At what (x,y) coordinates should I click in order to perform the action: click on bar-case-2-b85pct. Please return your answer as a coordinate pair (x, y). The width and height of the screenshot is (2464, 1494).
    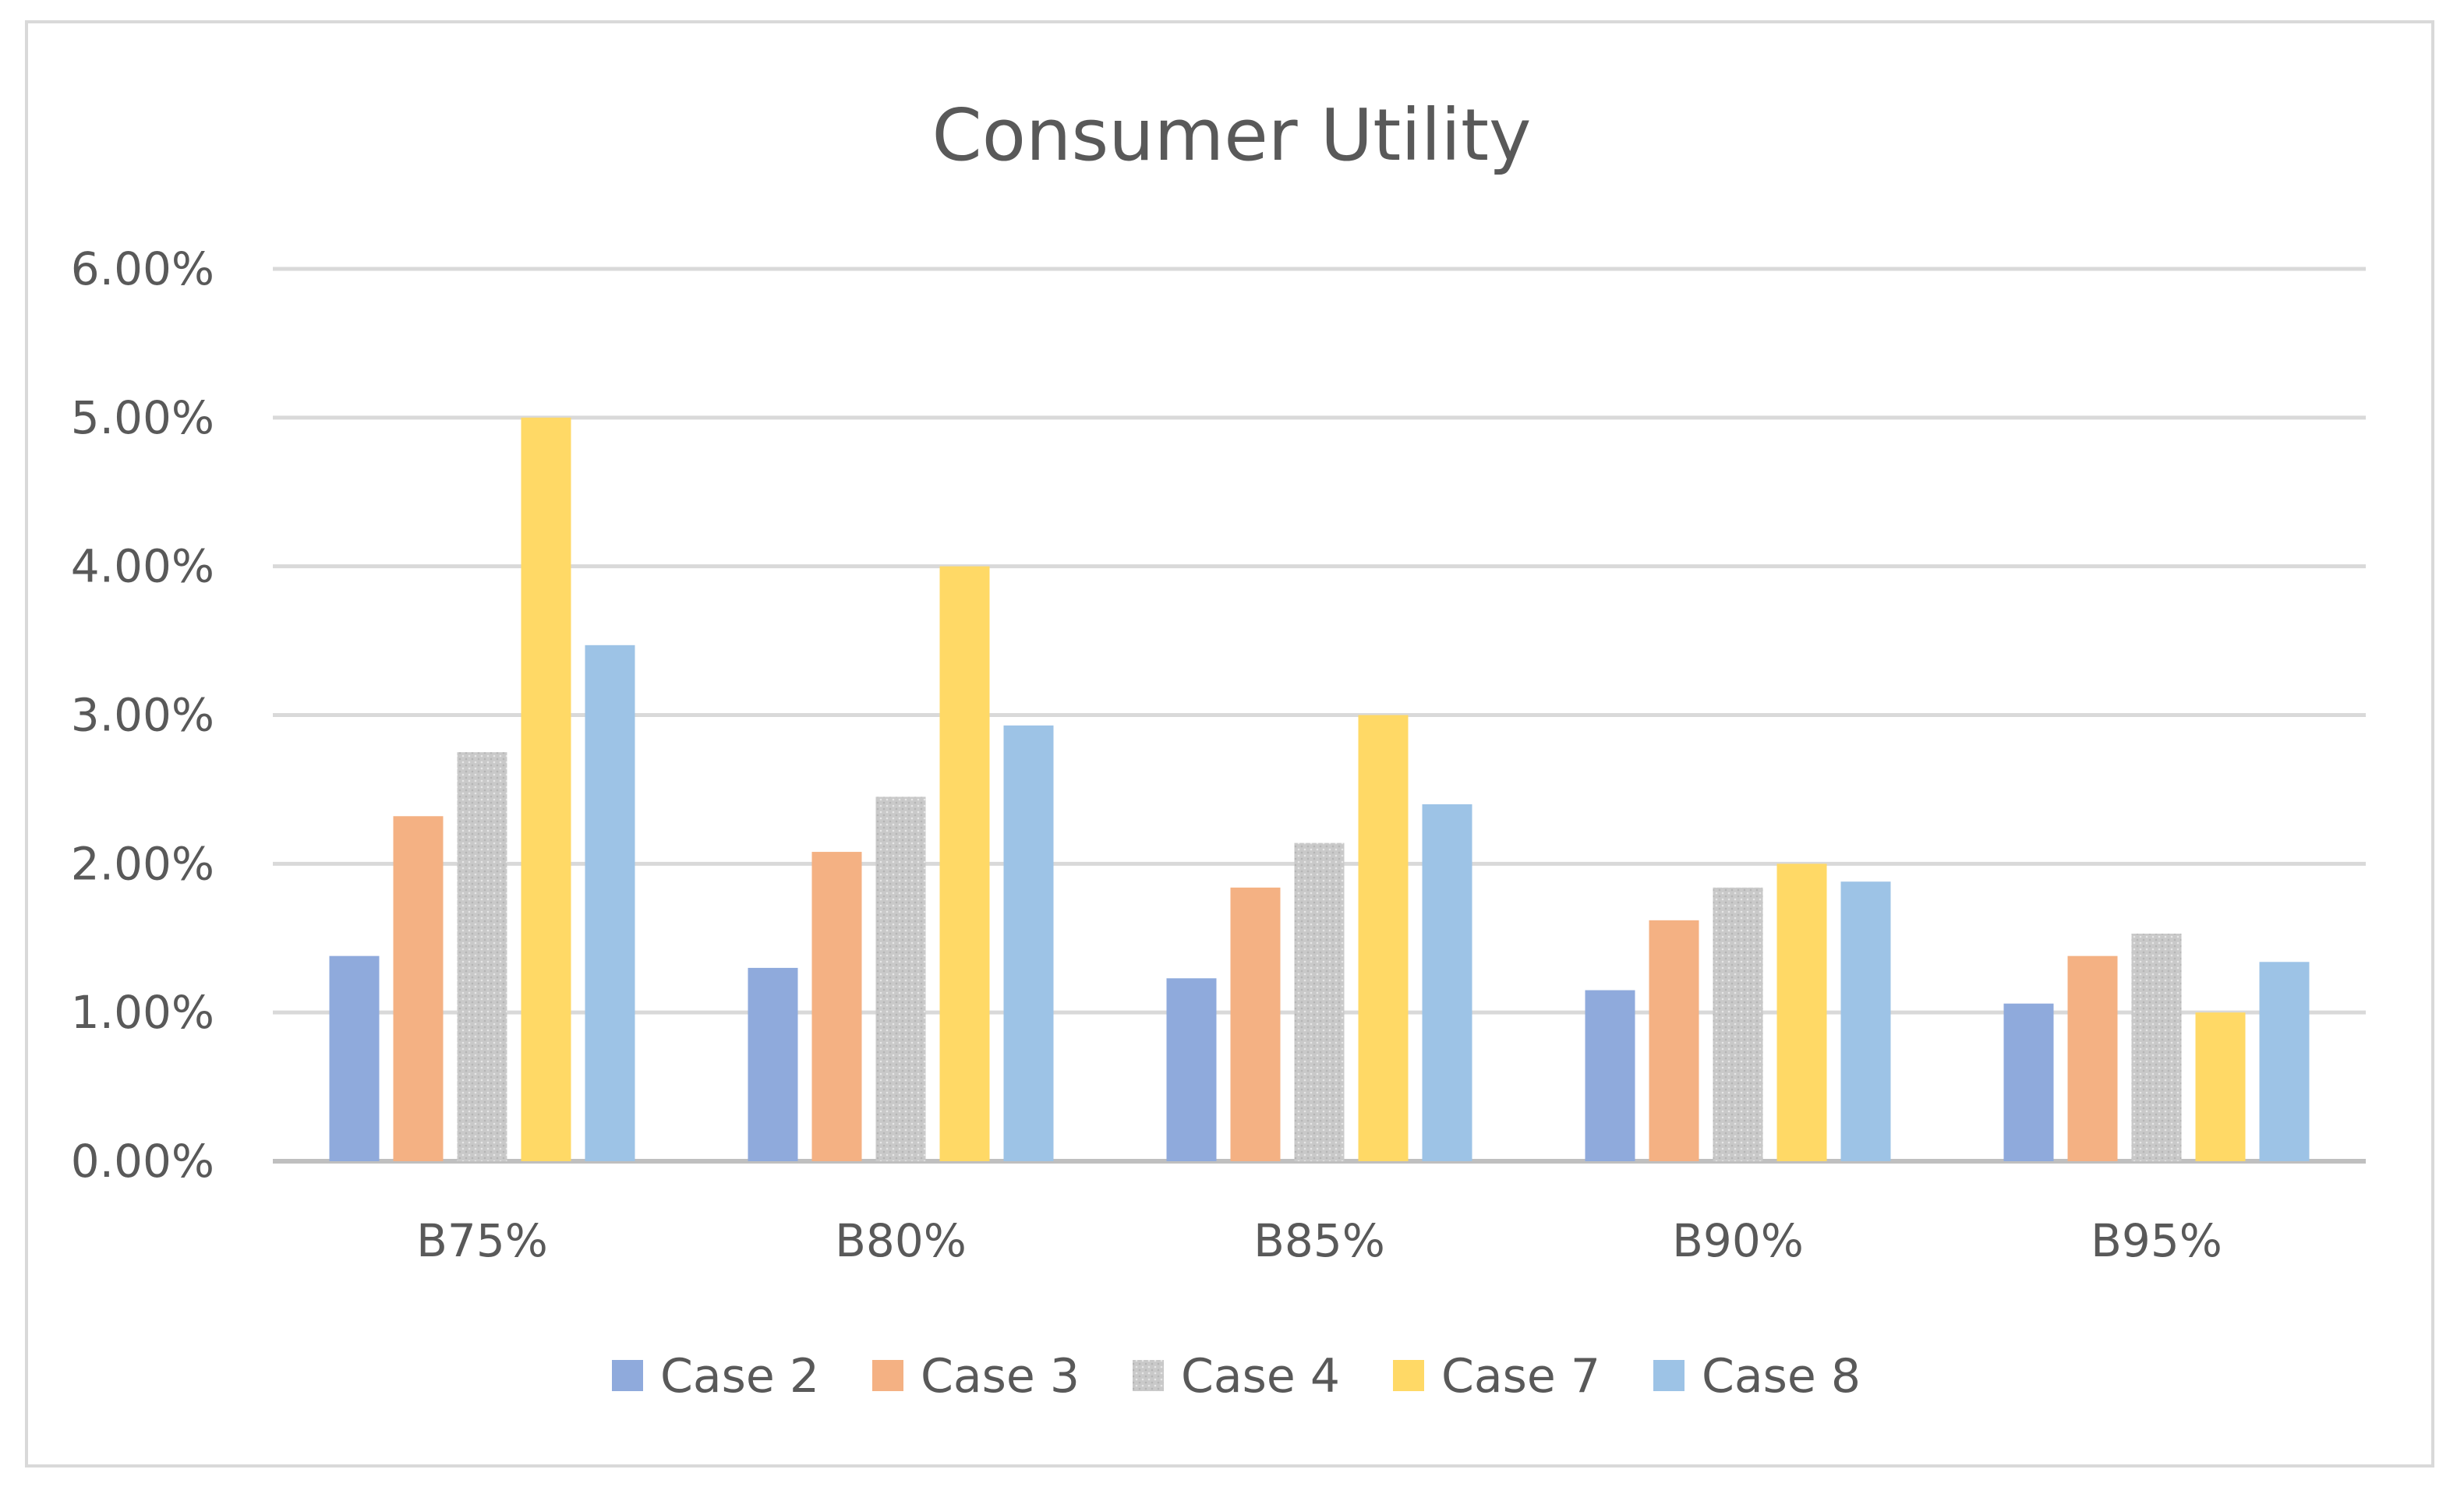
    Looking at the image, I should click on (1191, 1069).